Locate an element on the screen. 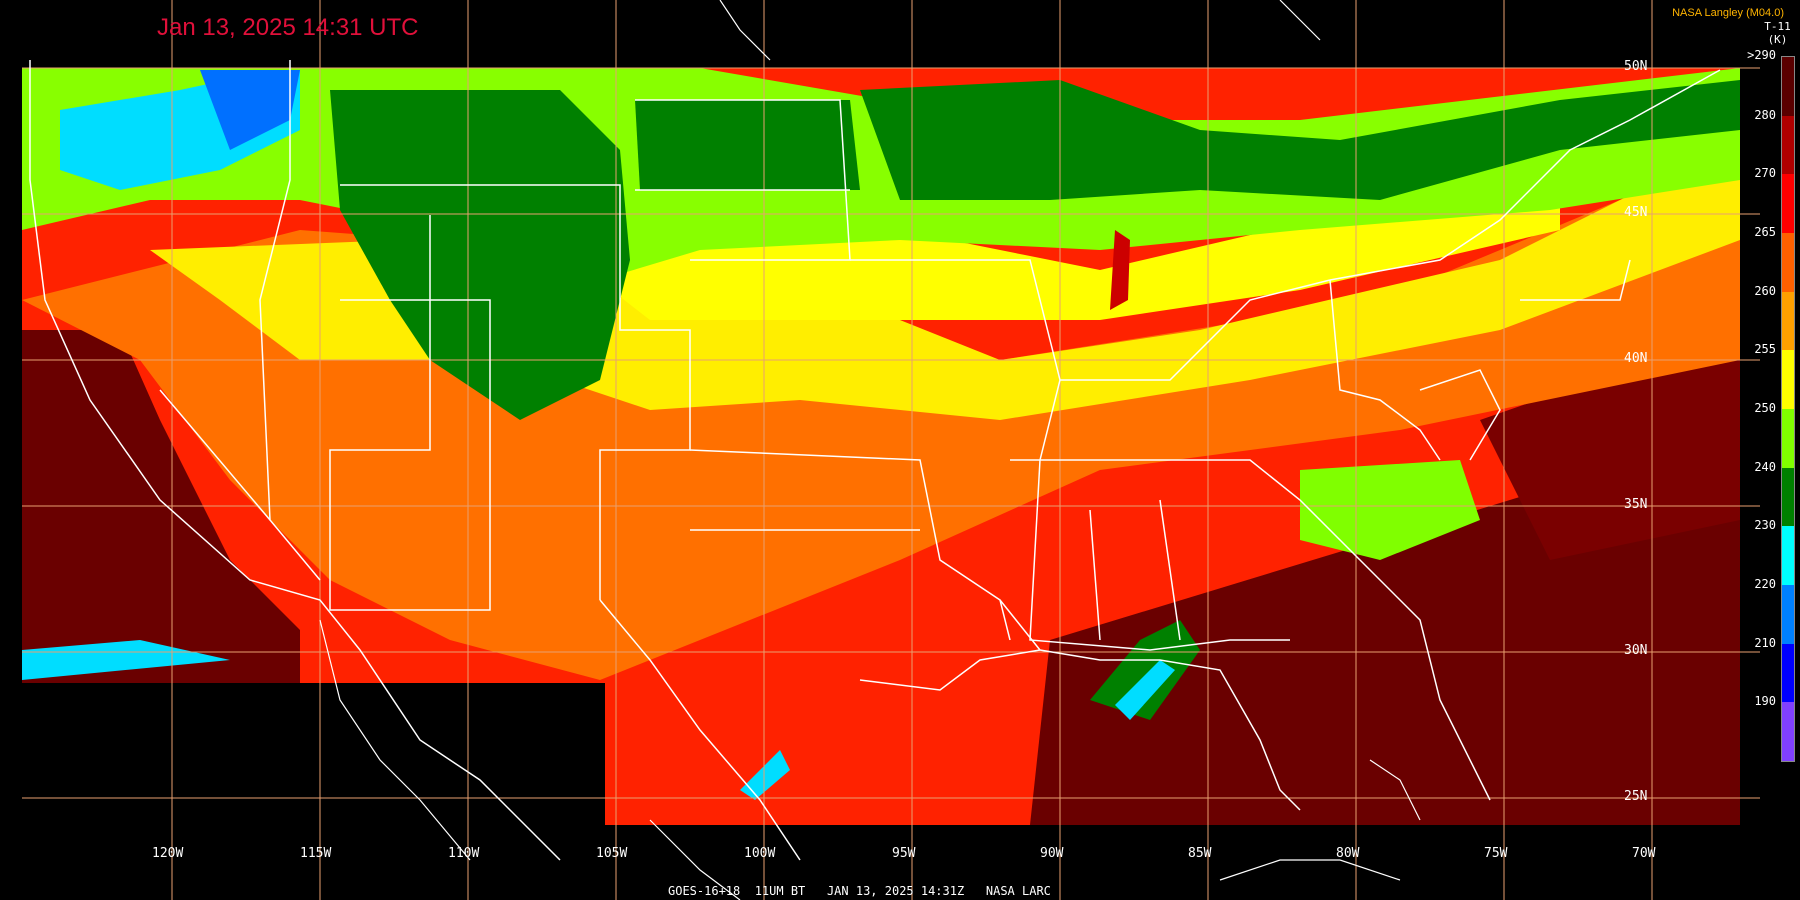  colorbar-label: 270 is located at coordinates (1765, 173).